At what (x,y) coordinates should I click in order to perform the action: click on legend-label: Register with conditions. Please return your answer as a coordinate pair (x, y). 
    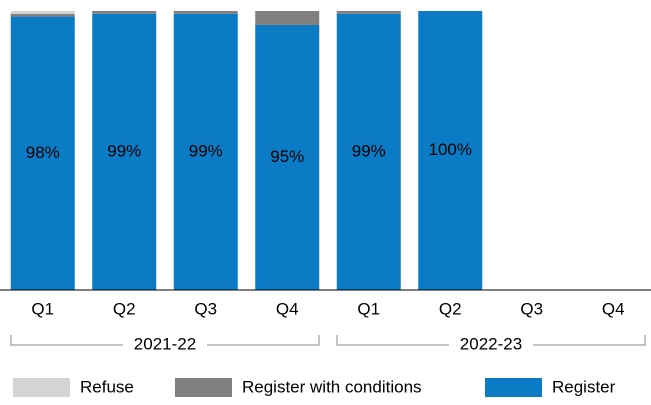
    Looking at the image, I should click on (332, 386).